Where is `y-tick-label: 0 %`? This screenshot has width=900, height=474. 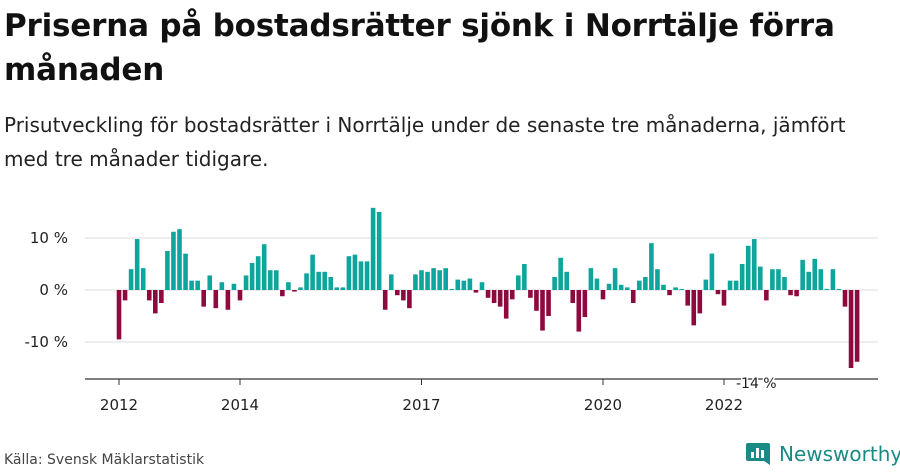
y-tick-label: 0 % is located at coordinates (53, 290).